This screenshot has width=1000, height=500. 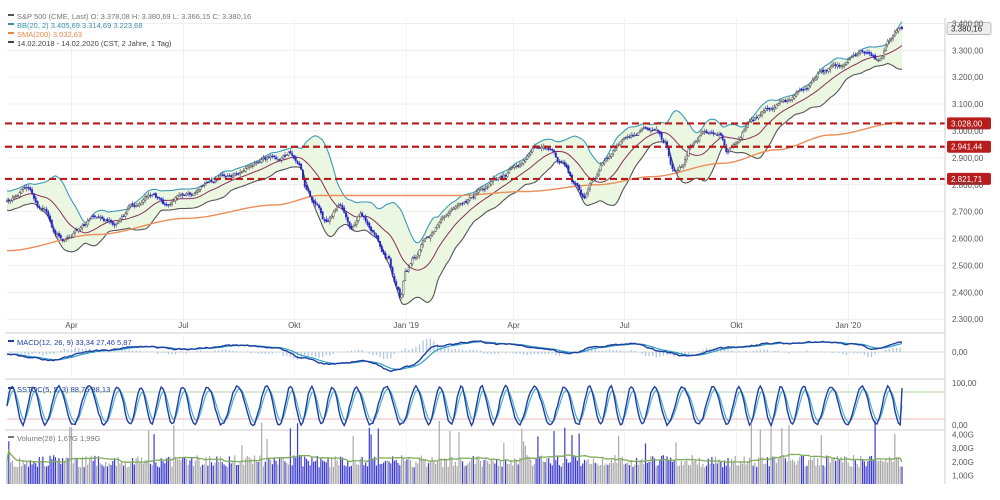 What do you see at coordinates (968, 131) in the screenshot?
I see `price-axis-label: 3.000,00` at bounding box center [968, 131].